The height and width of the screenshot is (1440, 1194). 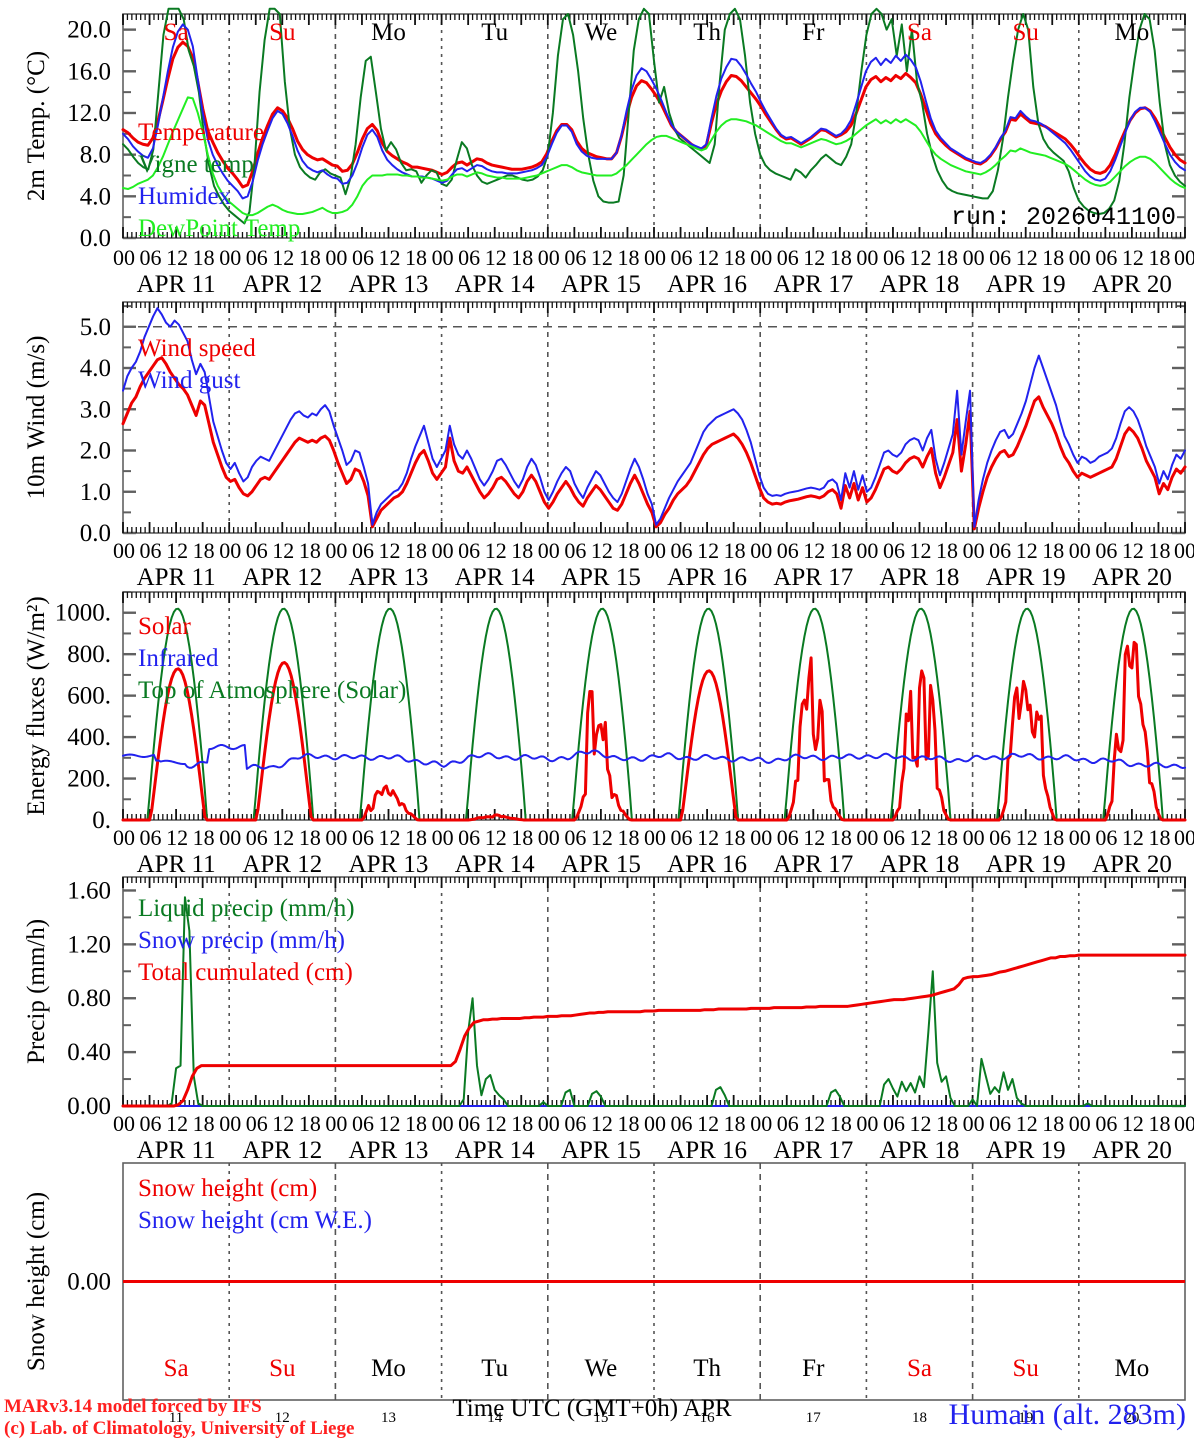 I want to click on wind-ytick-label: 4.0, so click(x=95, y=368).